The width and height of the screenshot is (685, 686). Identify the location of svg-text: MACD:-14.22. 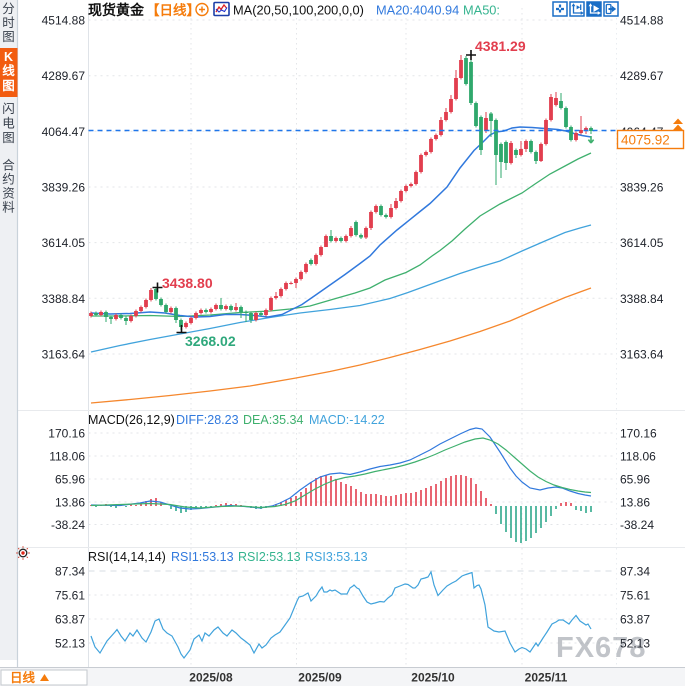
(347, 420).